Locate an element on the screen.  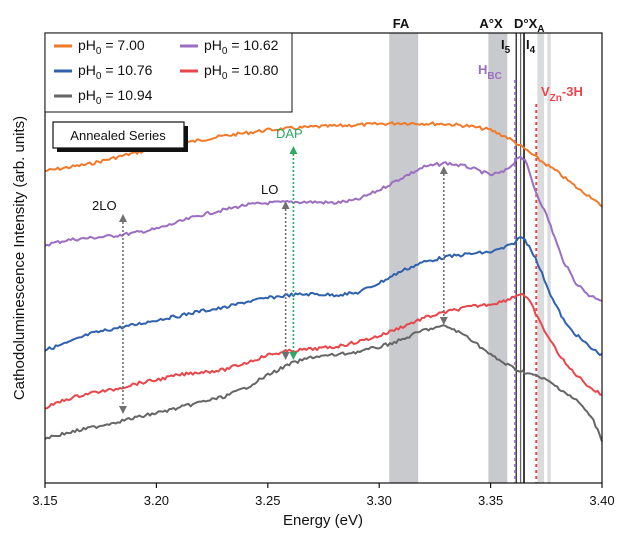
inset-label: Annealed Series is located at coordinates (118, 135).